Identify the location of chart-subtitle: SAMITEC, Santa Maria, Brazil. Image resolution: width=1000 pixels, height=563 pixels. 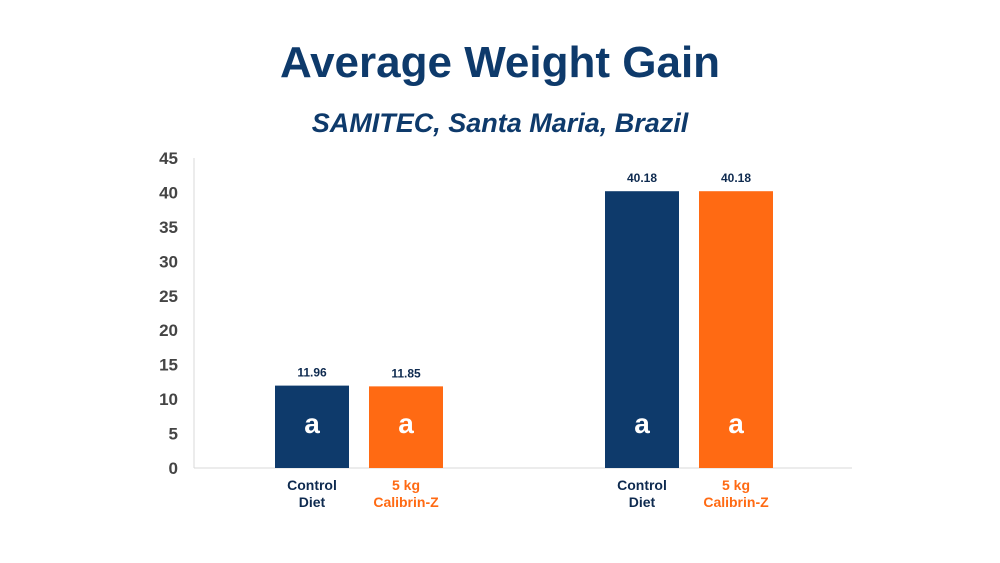
(500, 123).